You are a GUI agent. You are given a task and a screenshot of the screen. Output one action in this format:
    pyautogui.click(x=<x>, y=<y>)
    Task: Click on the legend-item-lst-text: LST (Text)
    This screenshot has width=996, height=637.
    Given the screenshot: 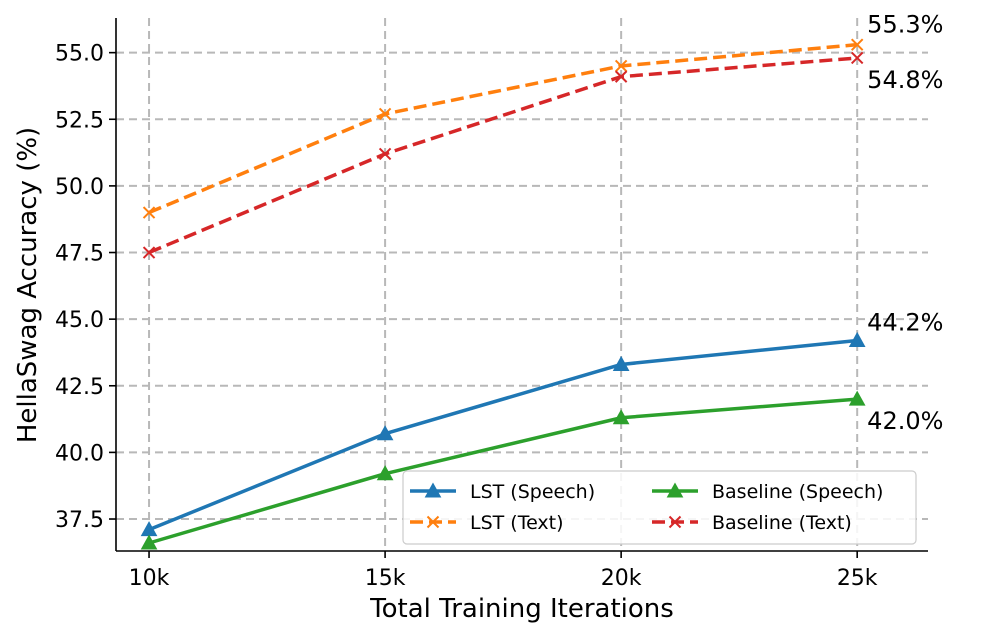 What is the action you would take?
    pyautogui.click(x=487, y=523)
    